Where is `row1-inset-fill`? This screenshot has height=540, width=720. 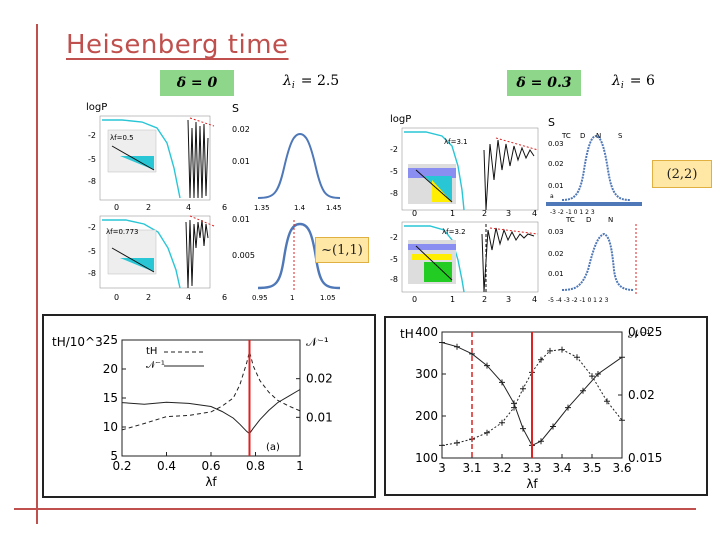 row1-inset-fill is located at coordinates (137, 163).